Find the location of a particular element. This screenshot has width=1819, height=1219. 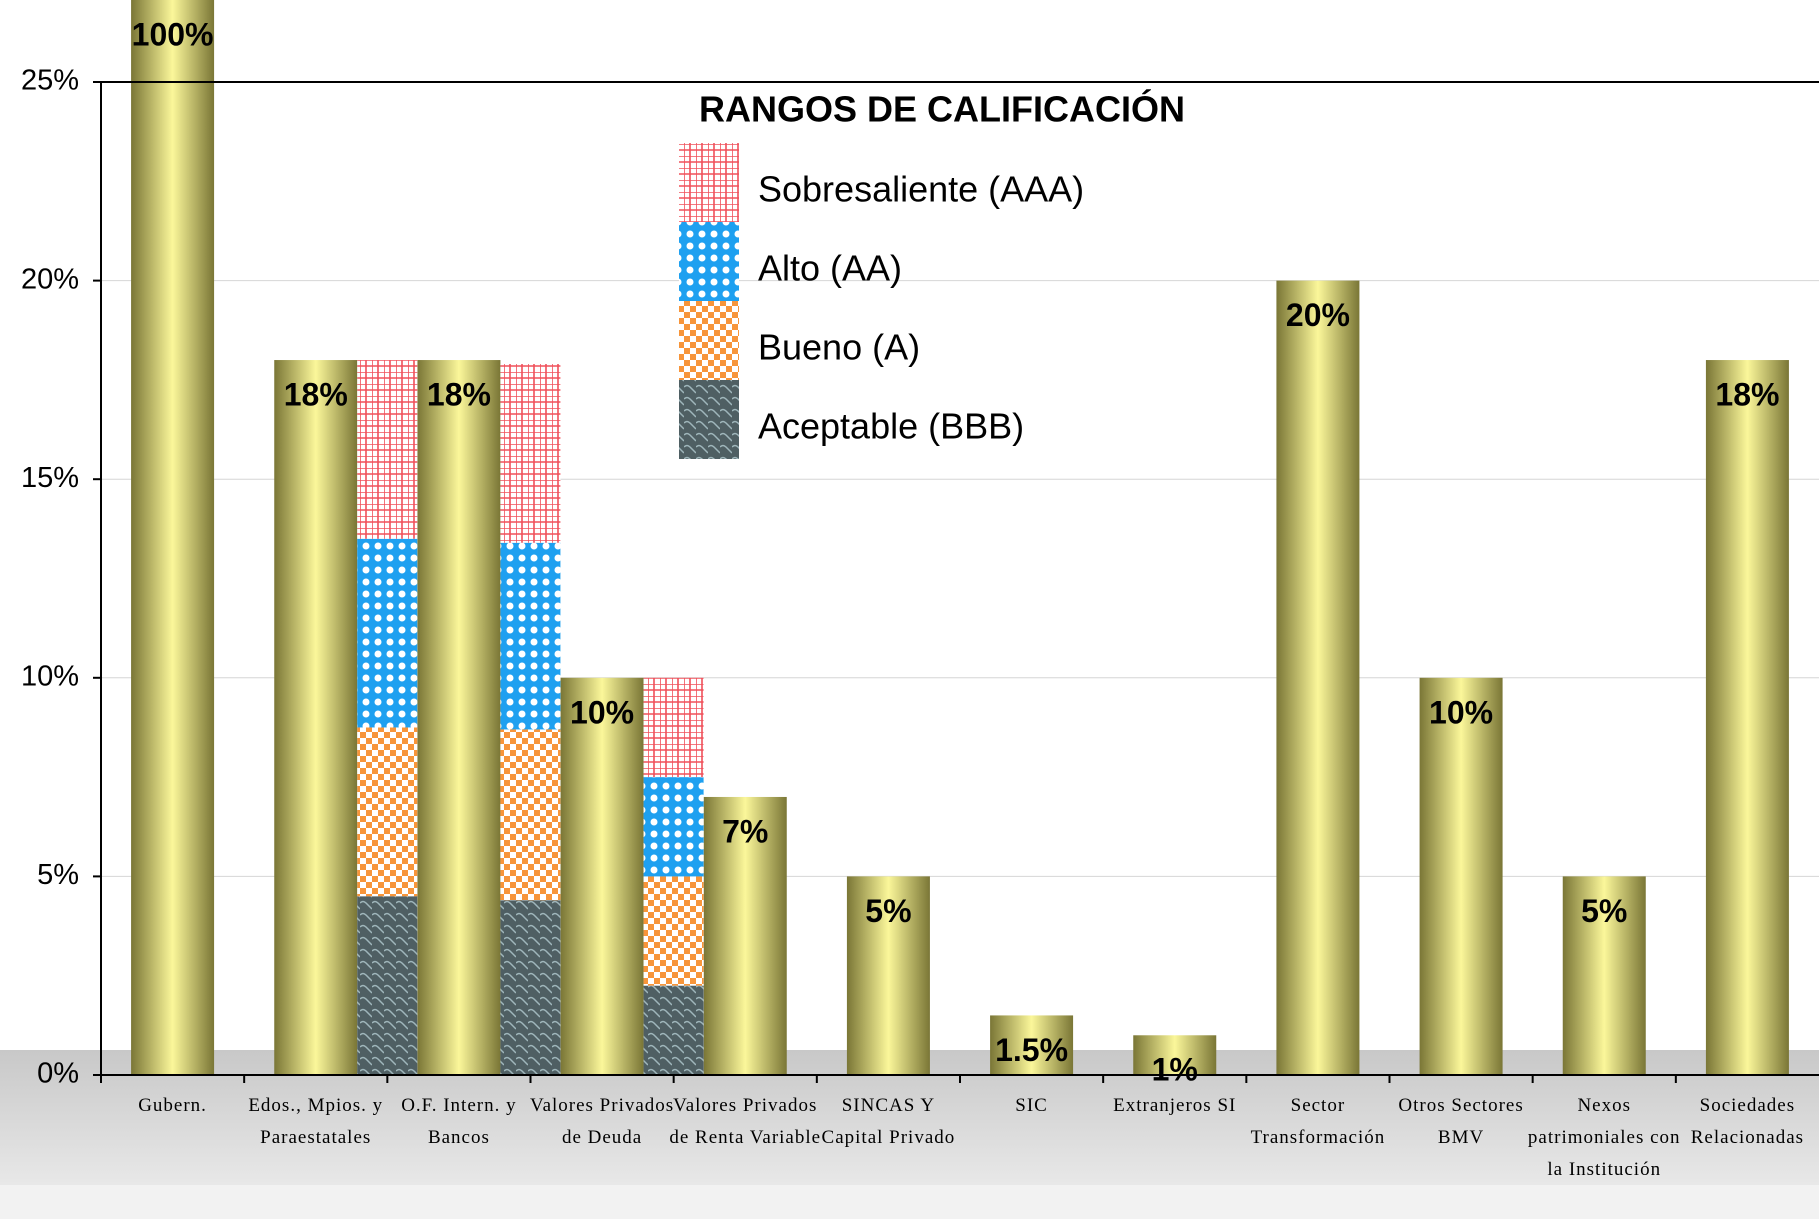

x-tick-label: Valores Privados de Renta Variable is located at coordinates (745, 1121).